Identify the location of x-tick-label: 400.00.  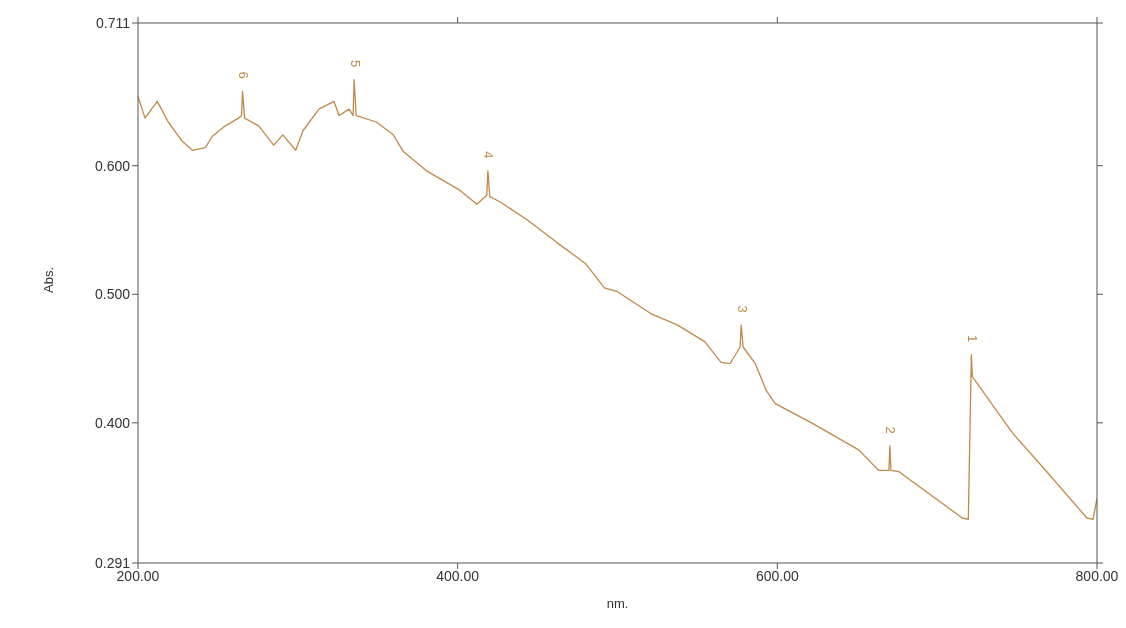
(458, 575).